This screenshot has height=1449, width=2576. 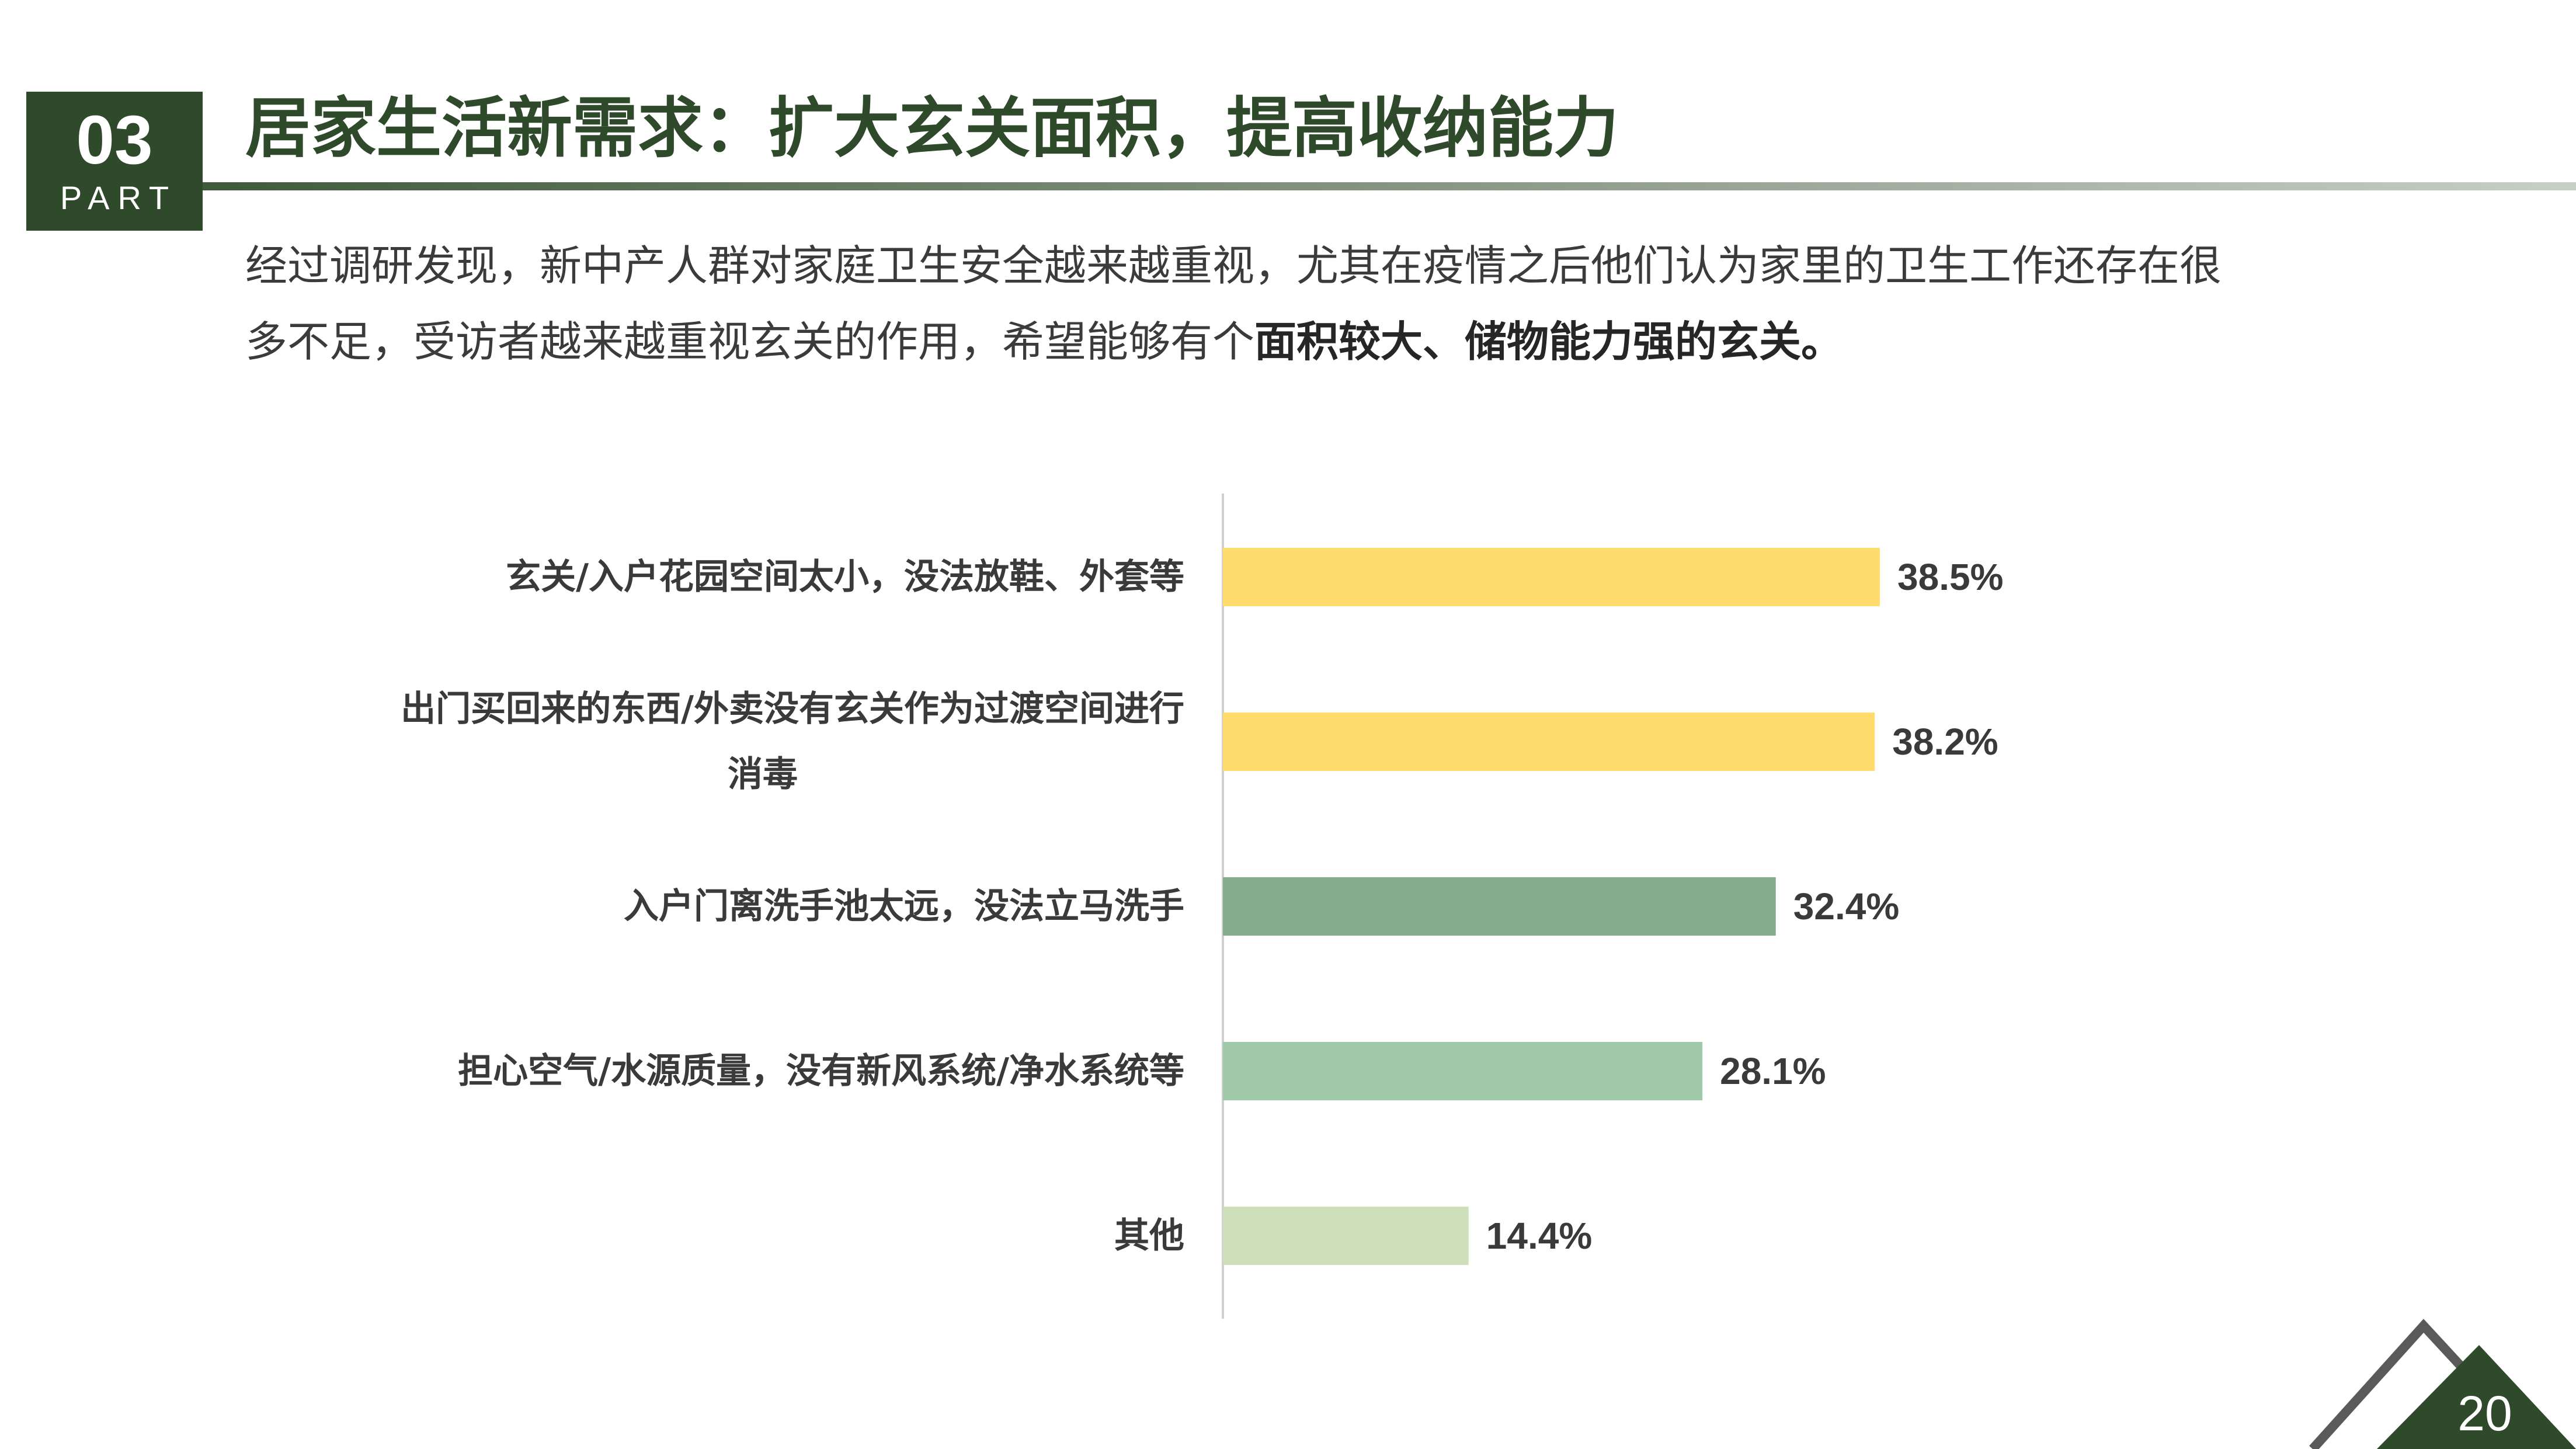 I want to click on intro-line-2: 多不足，受访者越来越重视玄关的作用，希望能够有个面积较大、储物能力强的玄关。, so click(x=1279, y=342).